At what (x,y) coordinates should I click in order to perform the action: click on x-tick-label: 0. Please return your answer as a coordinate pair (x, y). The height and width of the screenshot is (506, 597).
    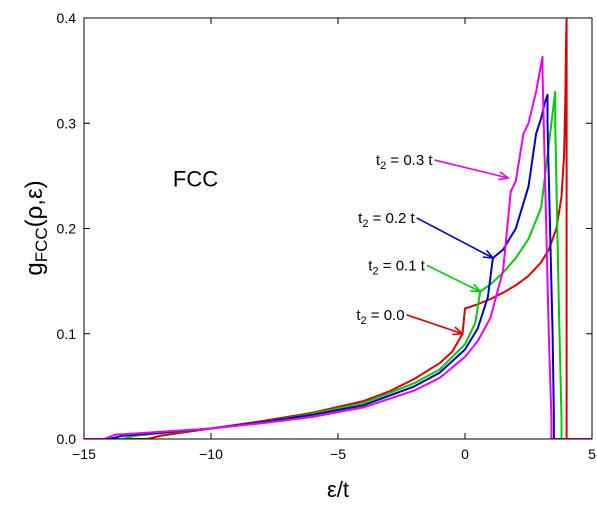
    Looking at the image, I should click on (465, 454).